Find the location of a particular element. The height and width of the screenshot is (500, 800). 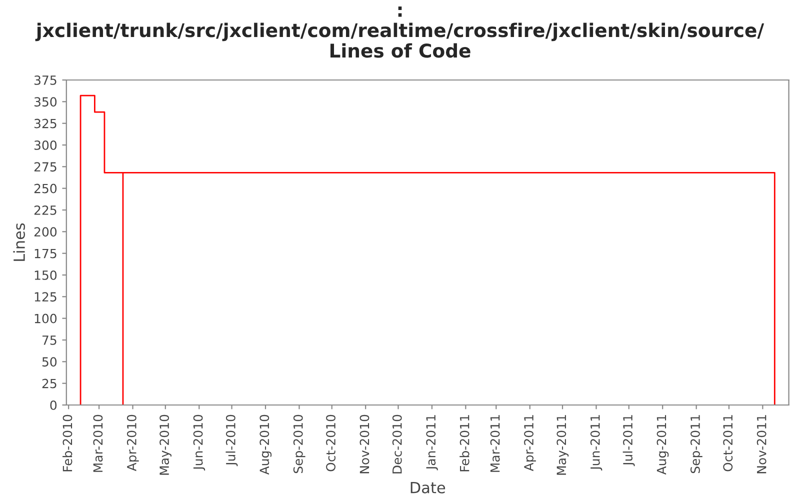

y-tick-label: 375 is located at coordinates (45, 80).